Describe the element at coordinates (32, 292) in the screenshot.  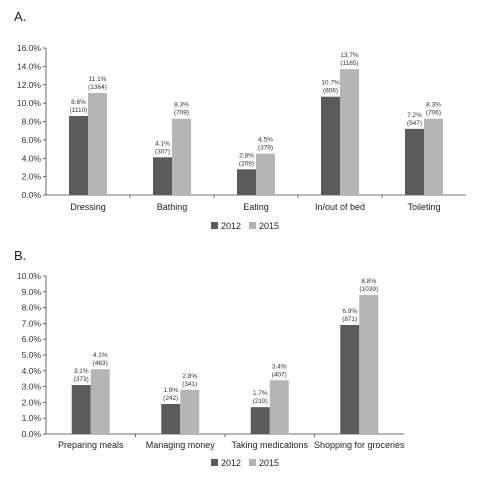
I see `y-tick-label: 9.0%` at that location.